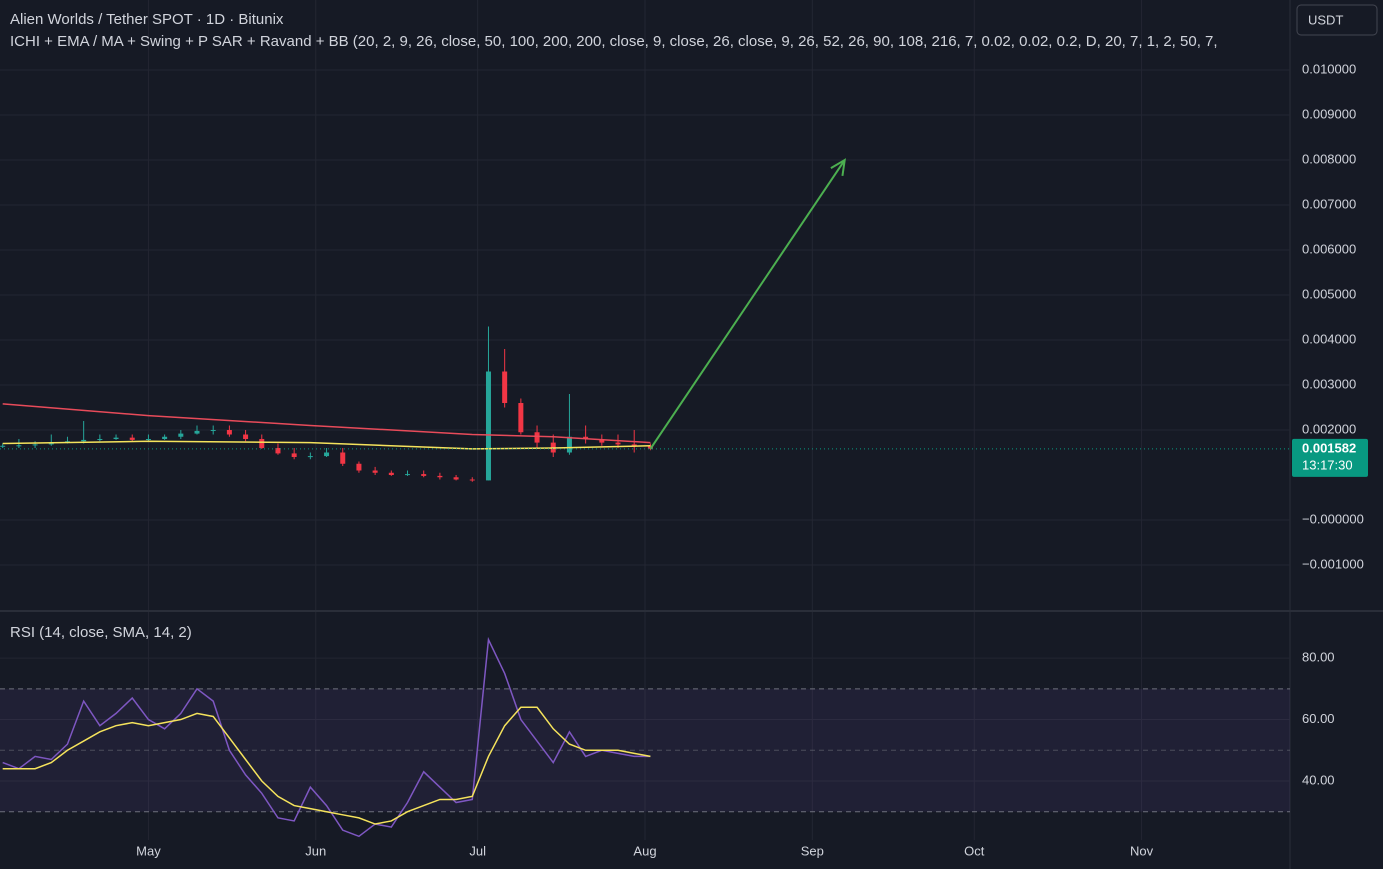 The width and height of the screenshot is (1383, 869). What do you see at coordinates (812, 850) in the screenshot?
I see `x-tick-label: Sep` at bounding box center [812, 850].